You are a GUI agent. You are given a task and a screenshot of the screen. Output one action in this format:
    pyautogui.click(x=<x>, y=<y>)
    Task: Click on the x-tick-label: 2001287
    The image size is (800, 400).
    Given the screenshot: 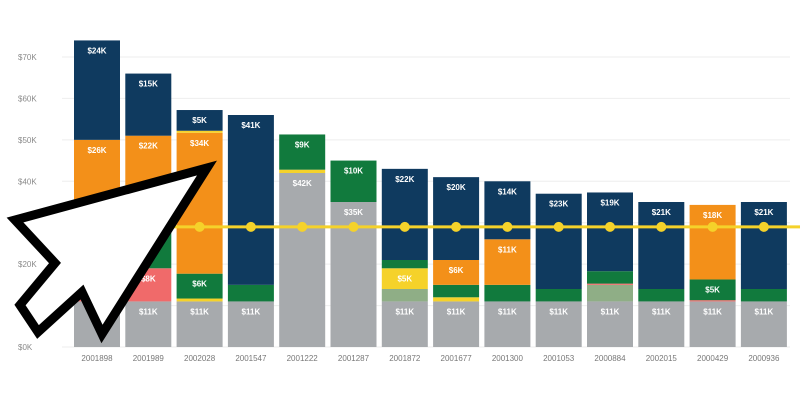 What is the action you would take?
    pyautogui.click(x=354, y=358)
    